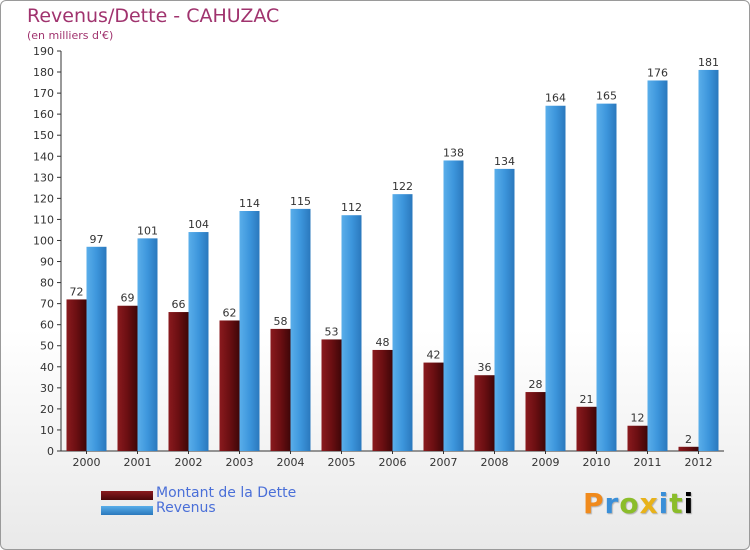 The width and height of the screenshot is (750, 550). Describe the element at coordinates (444, 462) in the screenshot. I see `x-tick-label: 2007` at that location.